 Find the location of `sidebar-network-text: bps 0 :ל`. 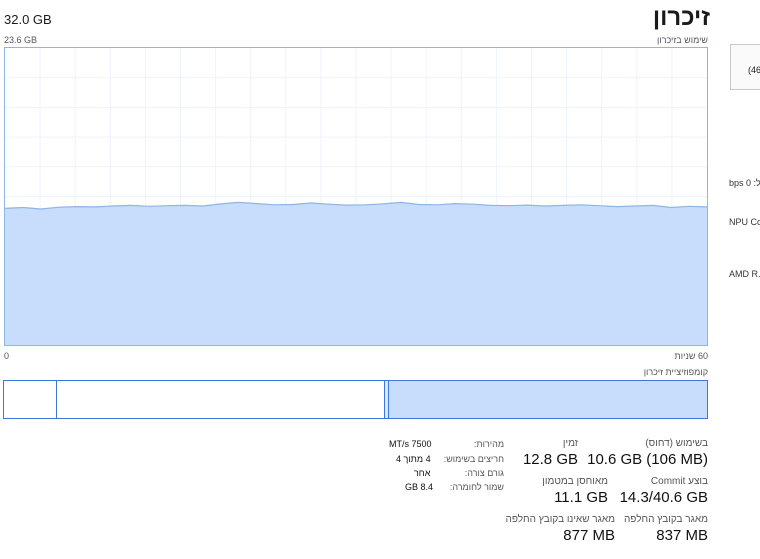

sidebar-network-text: bps 0 :ל is located at coordinates (744, 183).